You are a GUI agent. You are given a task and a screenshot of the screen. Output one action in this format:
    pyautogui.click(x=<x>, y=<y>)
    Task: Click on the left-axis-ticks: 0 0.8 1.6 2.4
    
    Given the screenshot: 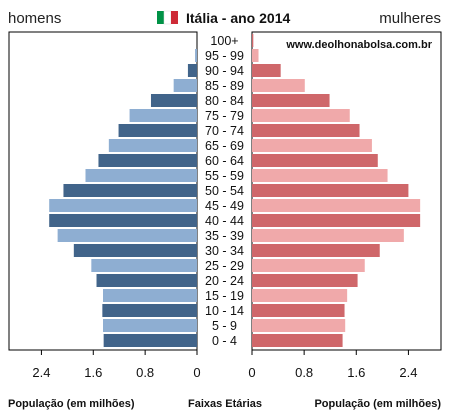 What is the action you would take?
    pyautogui.click(x=116, y=365)
    